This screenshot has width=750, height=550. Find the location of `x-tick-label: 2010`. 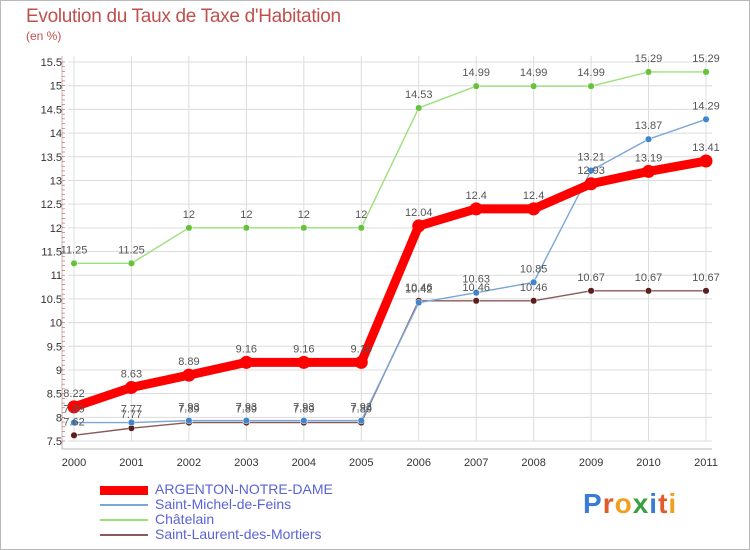

x-tick-label: 2010 is located at coordinates (648, 463).